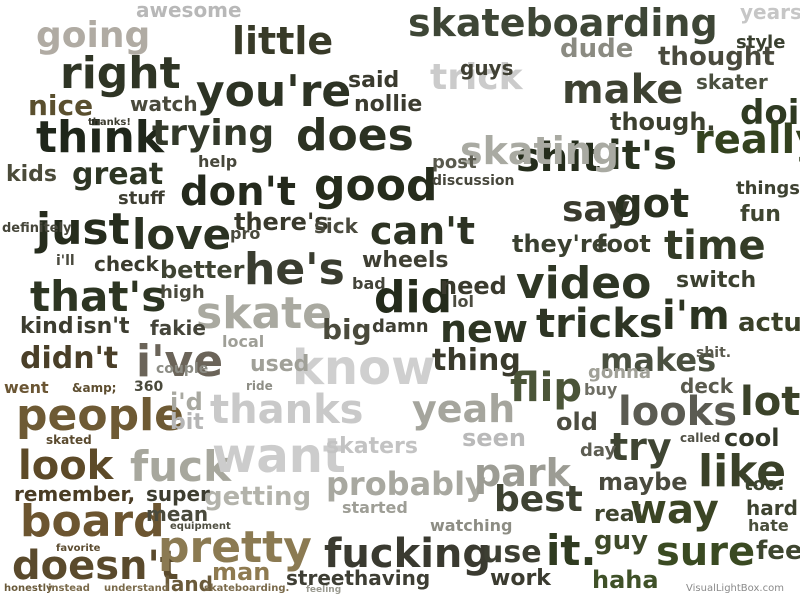 The width and height of the screenshot is (800, 598). What do you see at coordinates (178, 328) in the screenshot?
I see `word: fakie` at bounding box center [178, 328].